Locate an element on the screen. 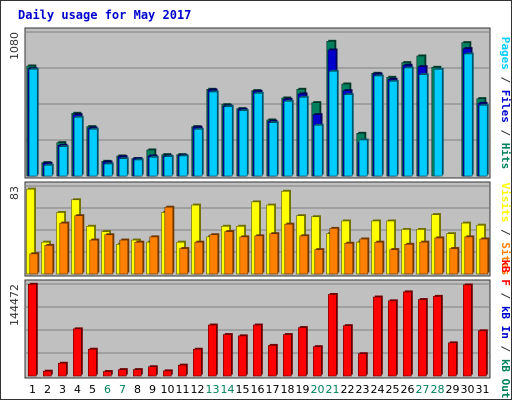 This screenshot has width=512, height=400. x-tick-label: 11 is located at coordinates (183, 389).